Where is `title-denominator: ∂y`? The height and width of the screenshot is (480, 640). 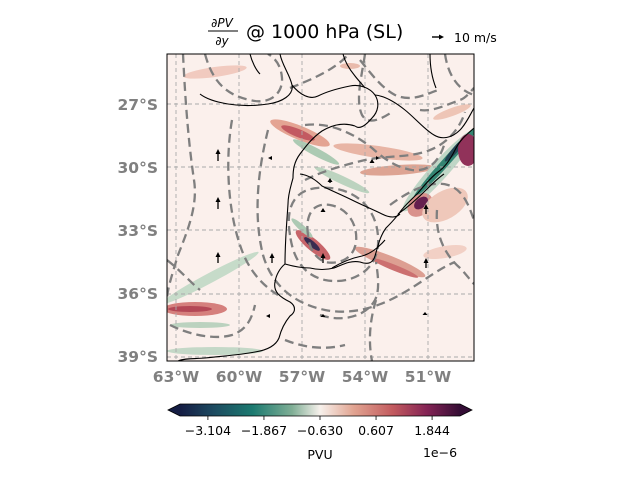
title-denominator: ∂y is located at coordinates (222, 41).